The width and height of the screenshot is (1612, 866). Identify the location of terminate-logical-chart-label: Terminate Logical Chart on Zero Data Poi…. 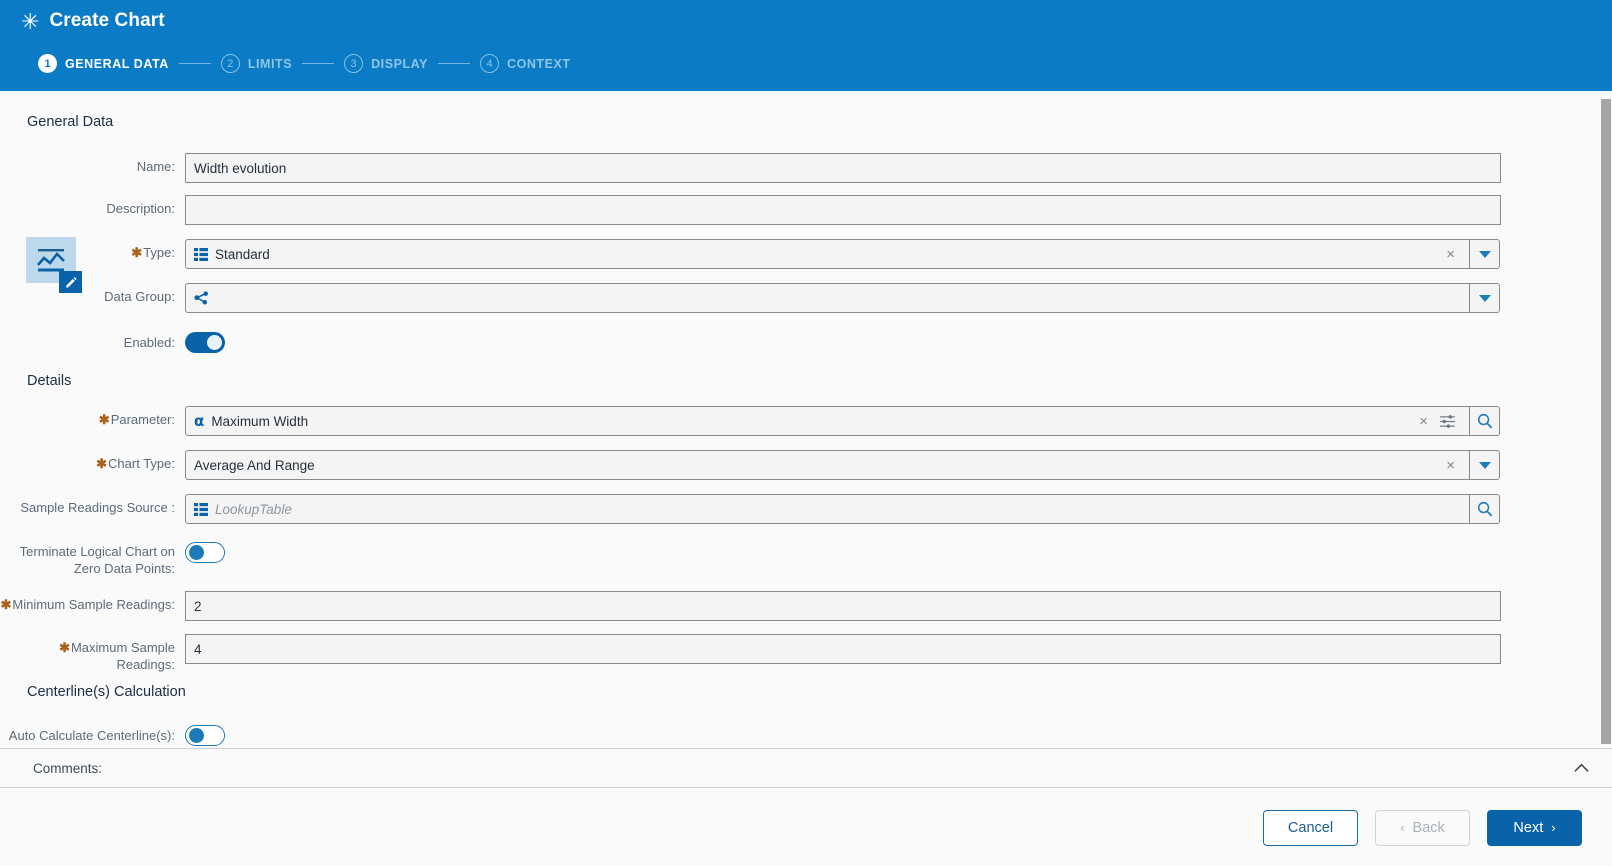
(97, 560).